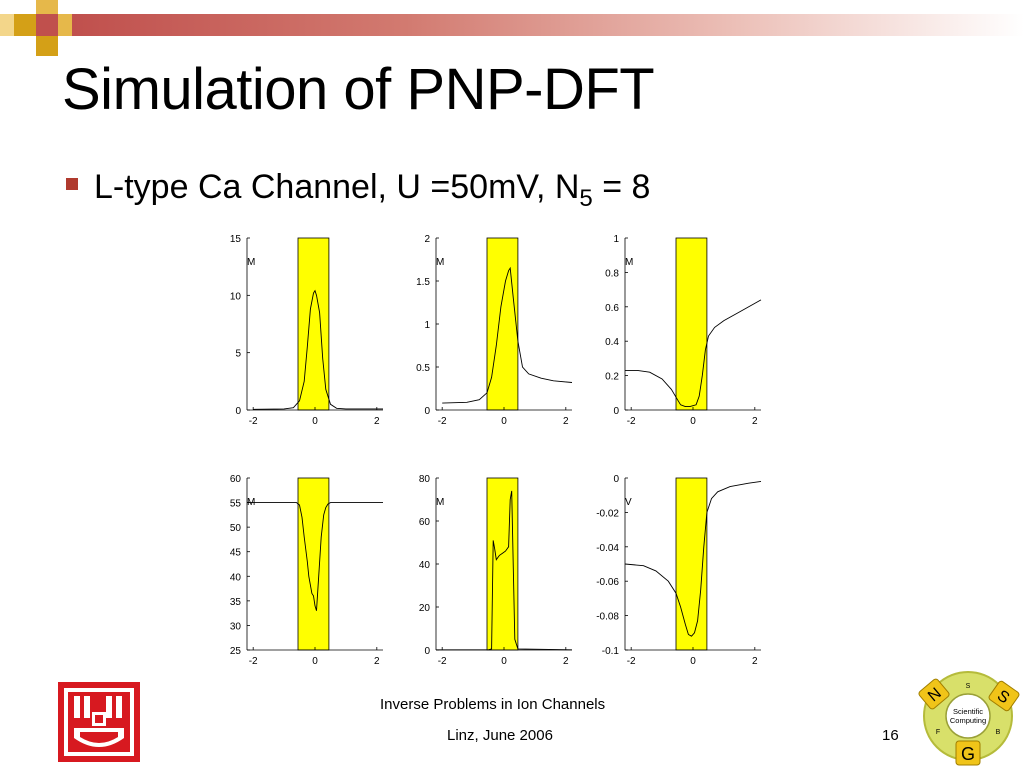 The image size is (1024, 768). I want to click on y-tick-label: 15, so click(236, 239).